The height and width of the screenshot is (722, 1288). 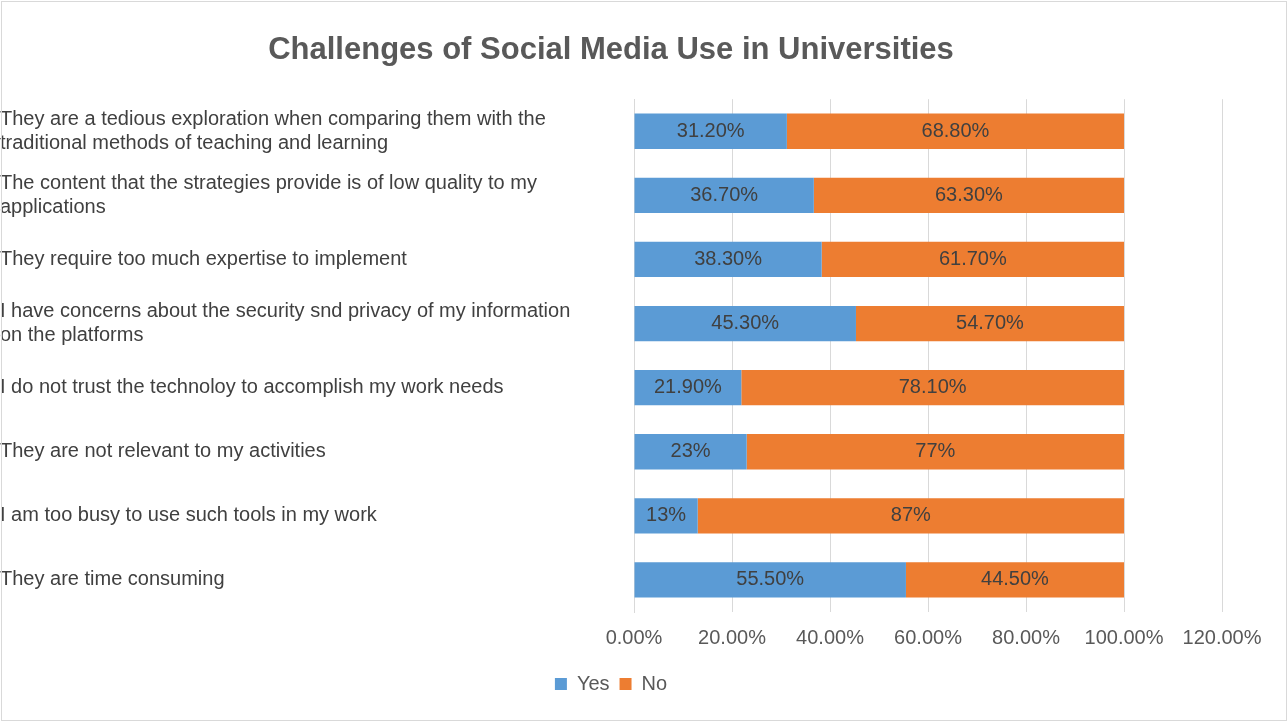 I want to click on data-label: 87%, so click(x=911, y=514).